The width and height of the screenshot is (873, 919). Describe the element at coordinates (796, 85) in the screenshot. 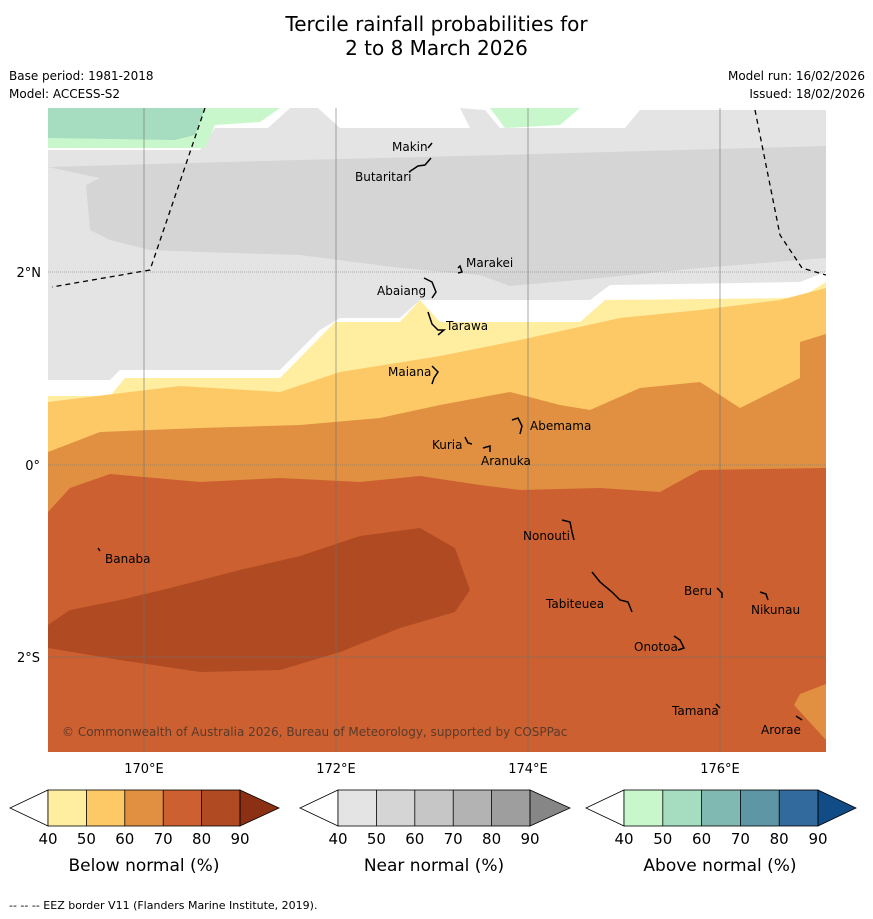

I see `meta-right: Model run: 16/02/2026 Issued: 18/02/2026` at that location.